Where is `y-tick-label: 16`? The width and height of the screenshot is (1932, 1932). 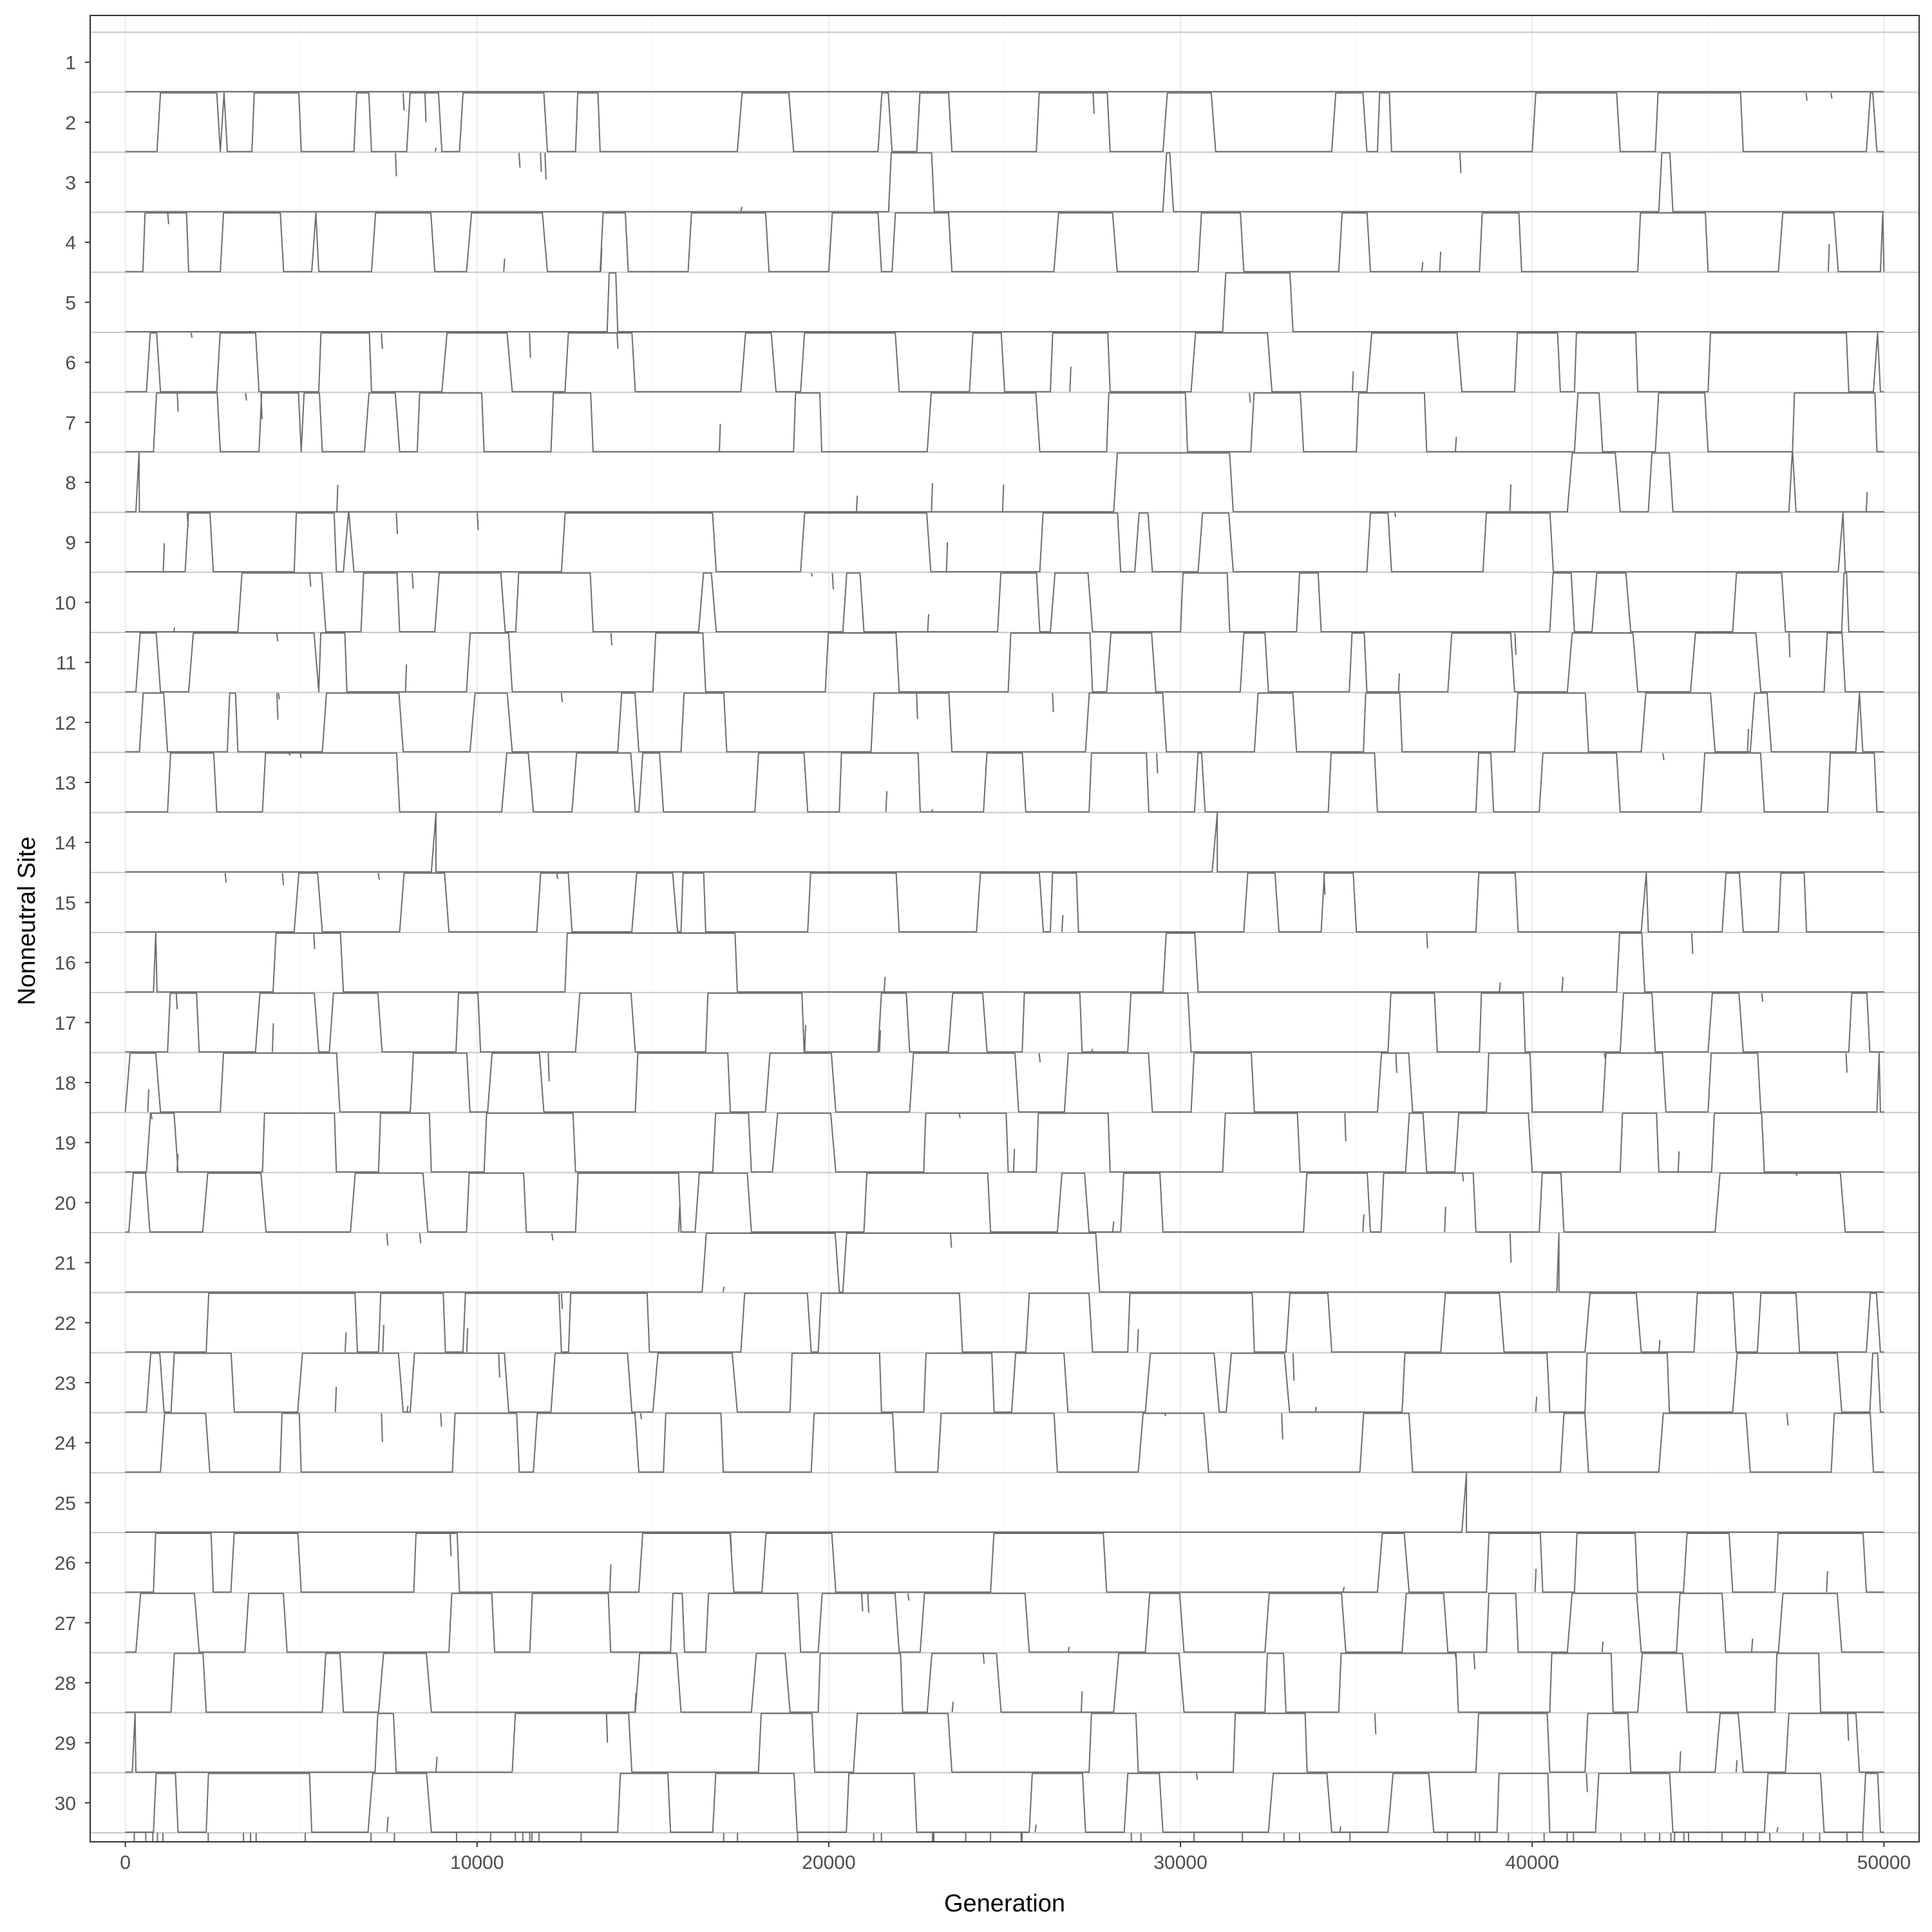 y-tick-label: 16 is located at coordinates (65, 964).